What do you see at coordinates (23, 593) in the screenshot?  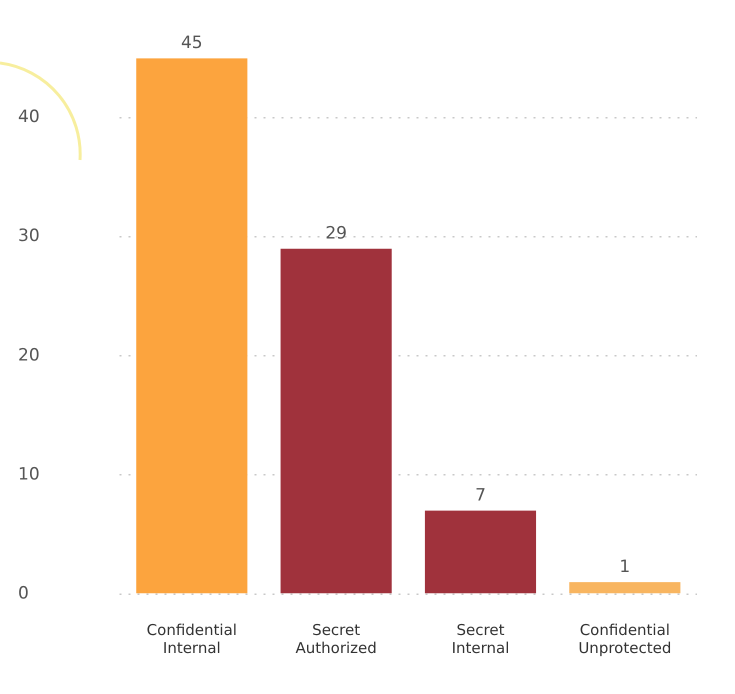 I see `y-tick-label: 0` at bounding box center [23, 593].